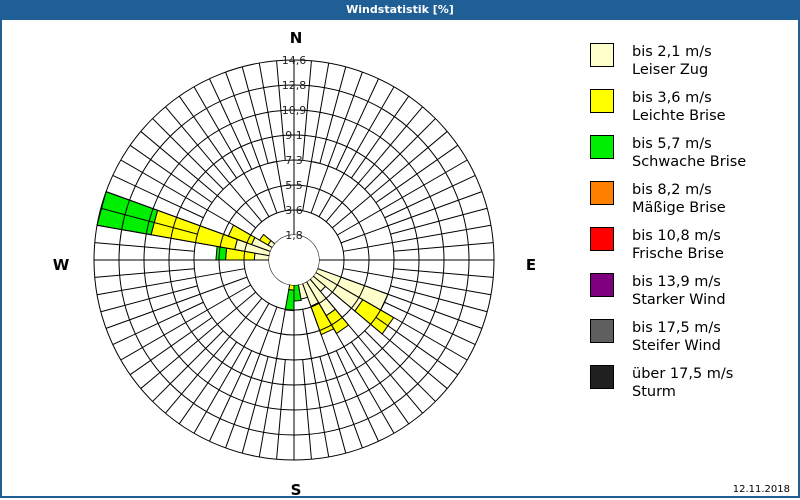 The image size is (800, 500). What do you see at coordinates (672, 52) in the screenshot?
I see `legend-speed: bis 2,1 m/s` at bounding box center [672, 52].